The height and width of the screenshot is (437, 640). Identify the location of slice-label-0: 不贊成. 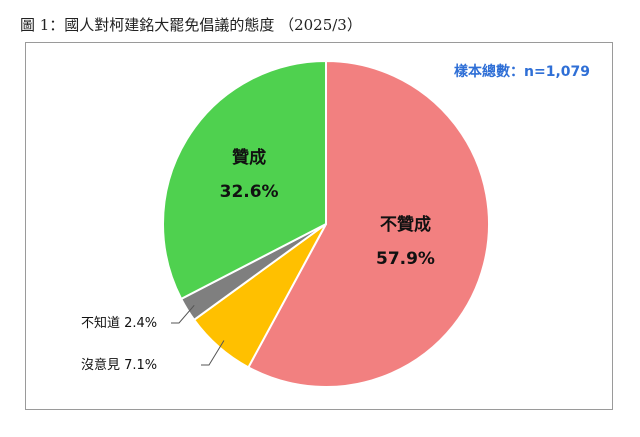
(405, 224).